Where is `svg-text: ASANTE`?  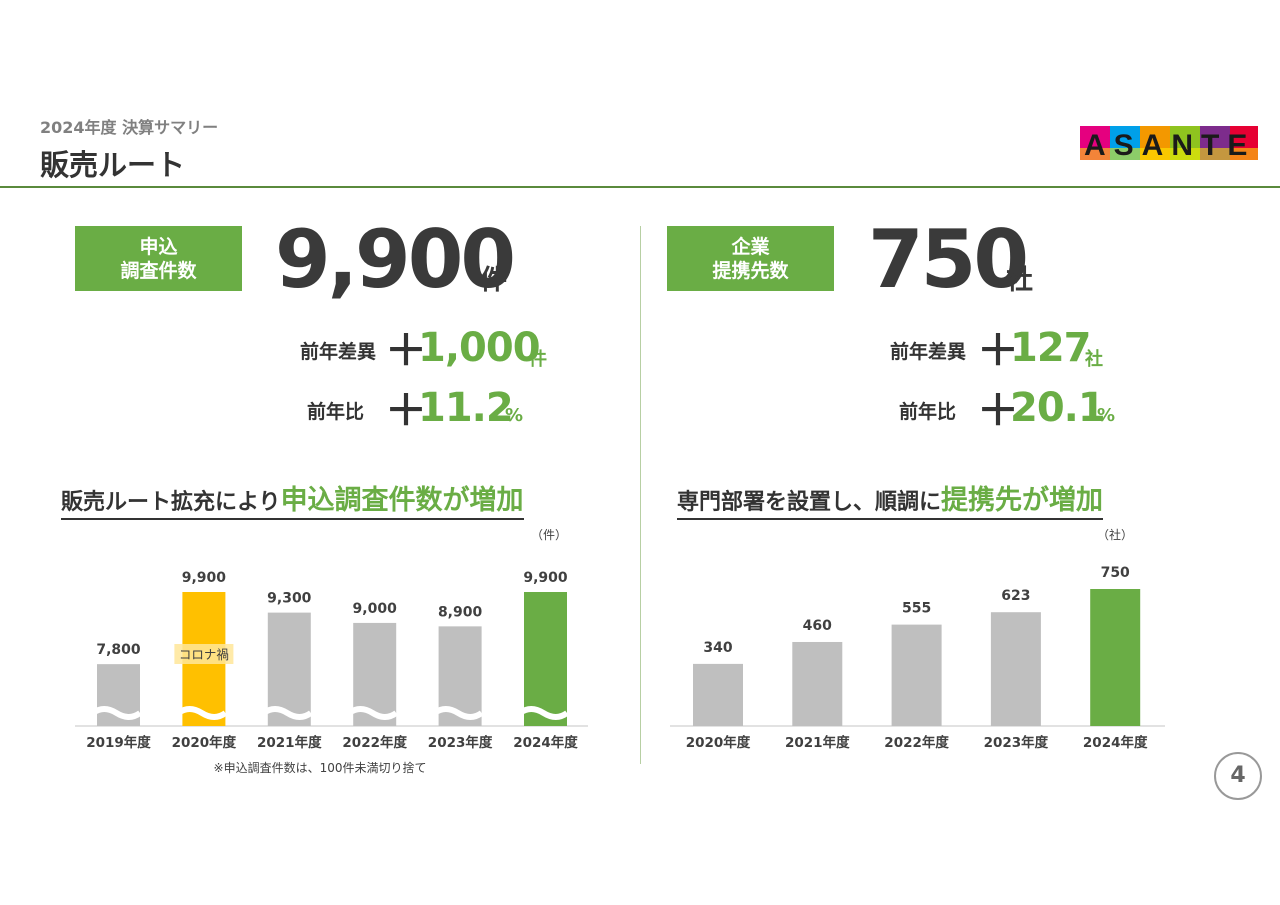 svg-text: ASANTE is located at coordinates (1169, 144).